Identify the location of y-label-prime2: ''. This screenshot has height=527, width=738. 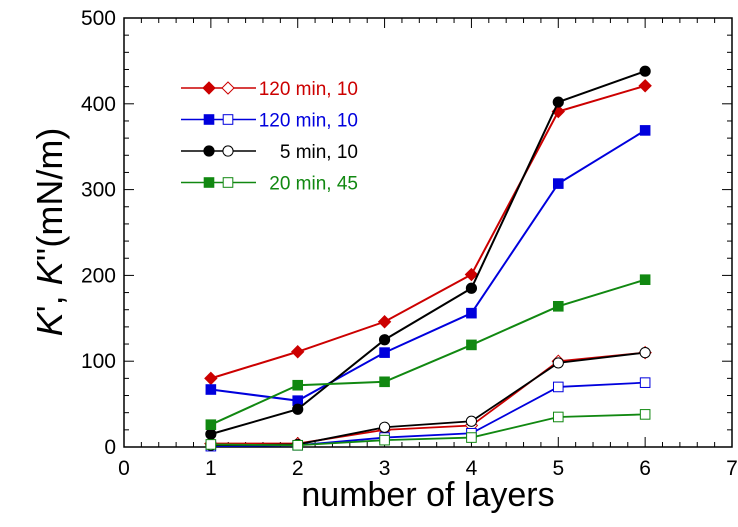
(49, 255).